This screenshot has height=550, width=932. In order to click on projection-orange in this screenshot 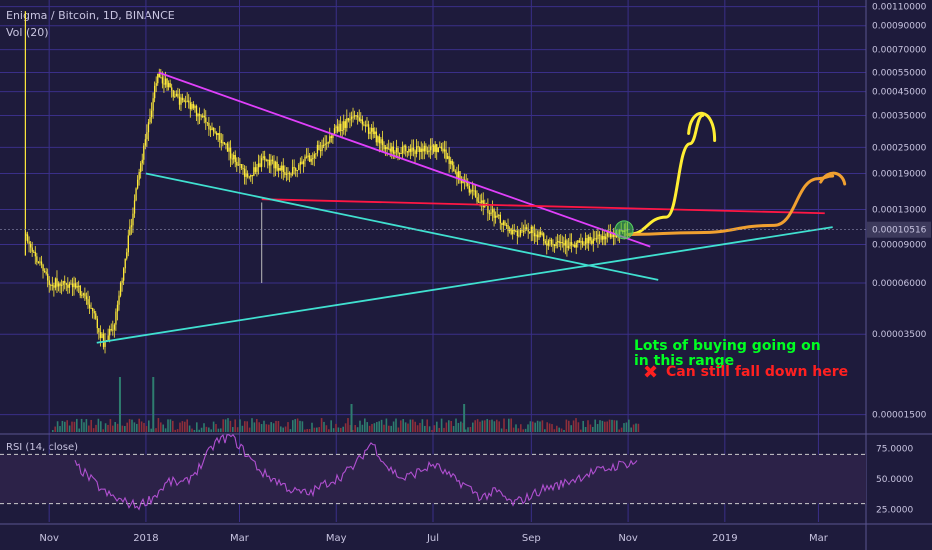, I will do `click(730, 205)`.